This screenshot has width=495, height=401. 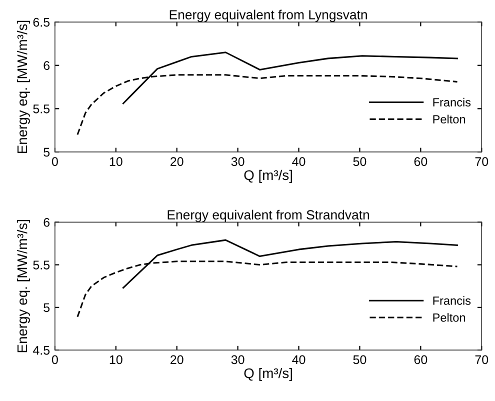 I want to click on y-tick-label: 6.5, so click(x=41, y=22).